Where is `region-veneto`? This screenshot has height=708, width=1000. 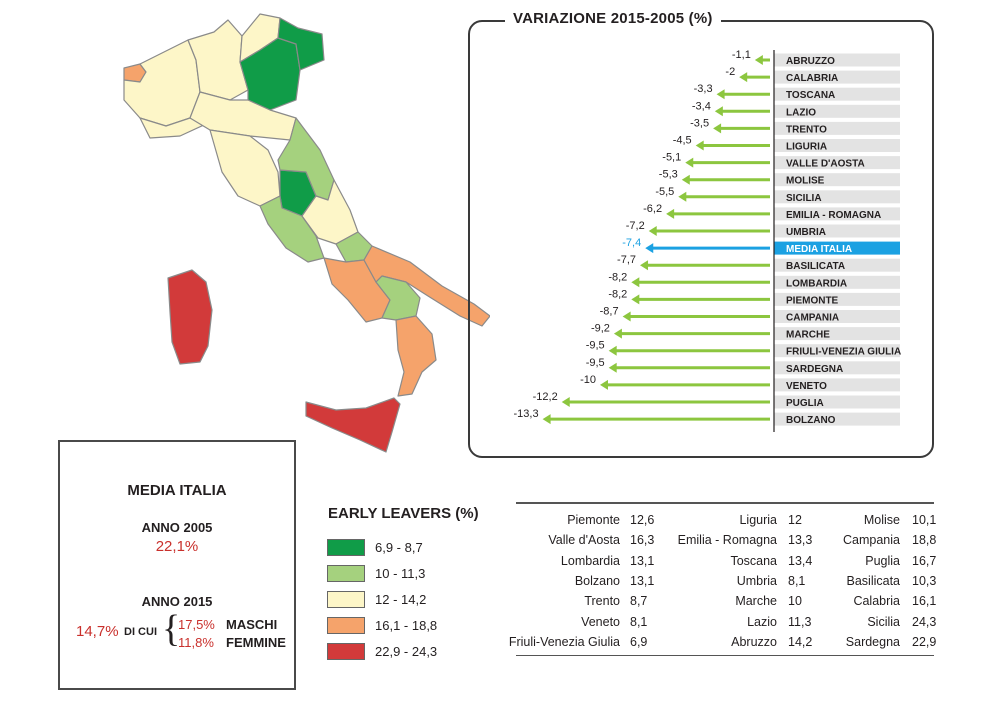
region-veneto is located at coordinates (270, 74).